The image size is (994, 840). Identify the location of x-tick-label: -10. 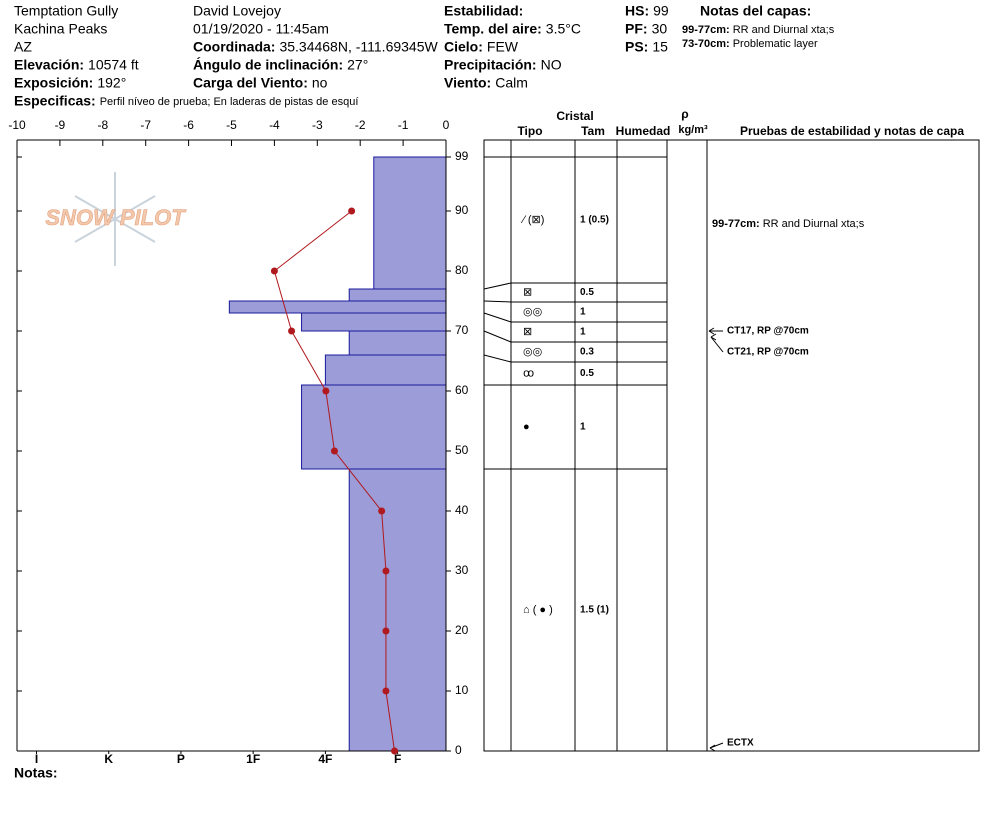
(17, 125).